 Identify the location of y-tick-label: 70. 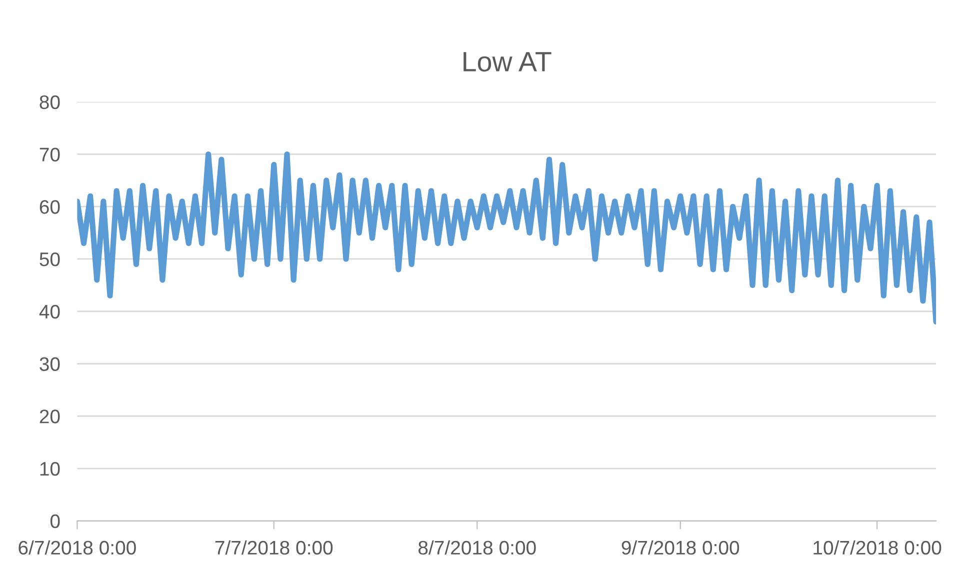
(50, 155).